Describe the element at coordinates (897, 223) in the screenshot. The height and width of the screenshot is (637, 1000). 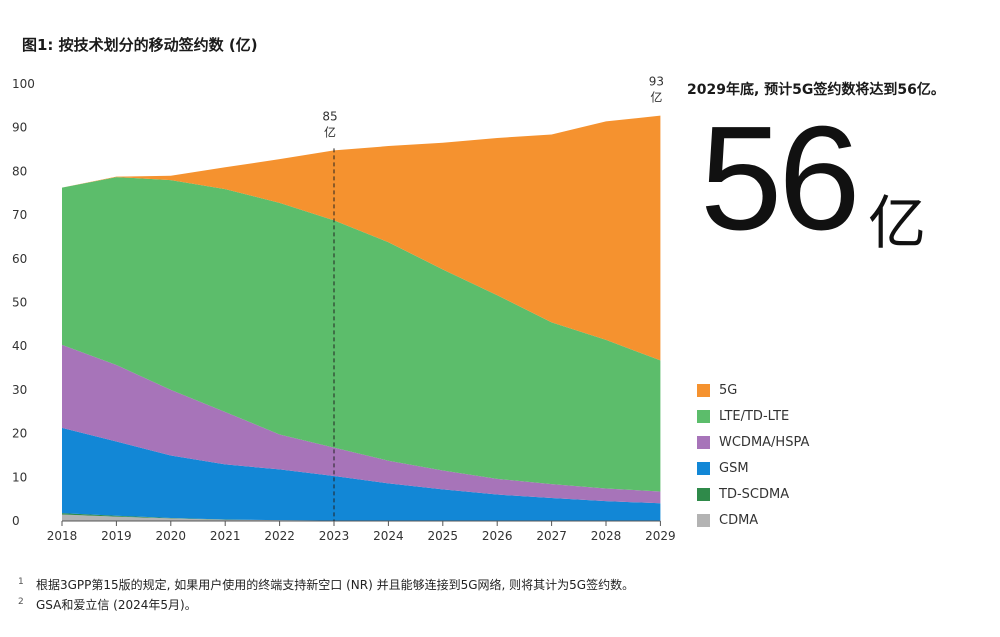
I see `big-number-unit: 亿` at that location.